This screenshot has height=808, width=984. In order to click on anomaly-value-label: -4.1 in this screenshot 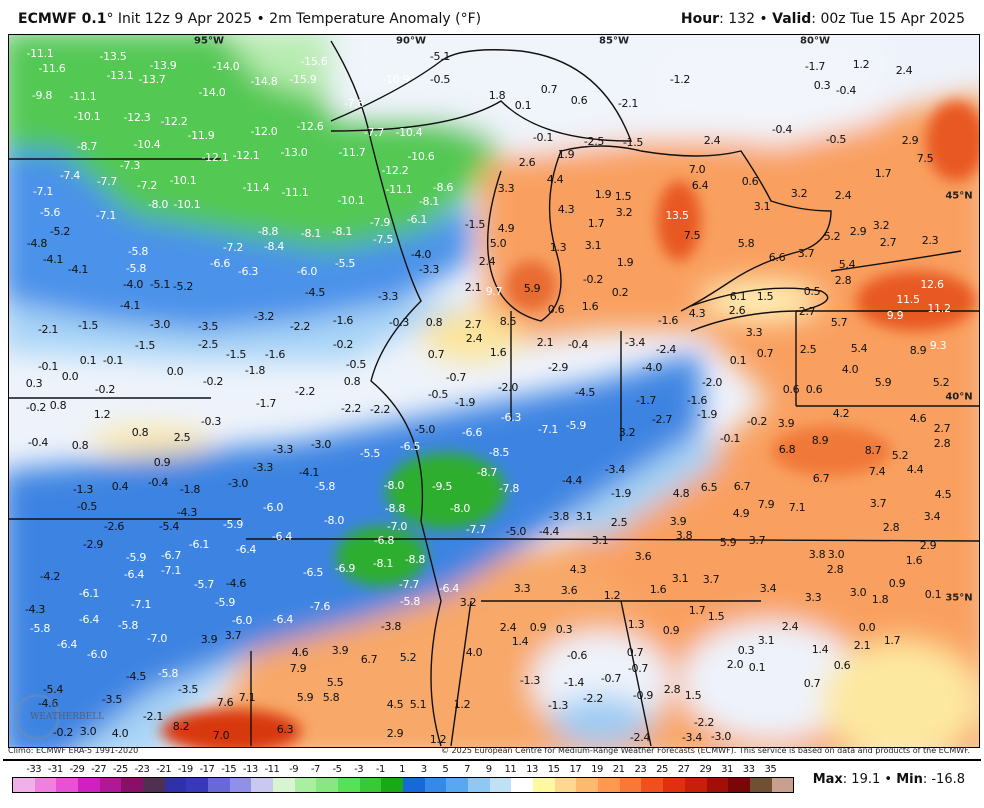, I will do `click(78, 269)`.